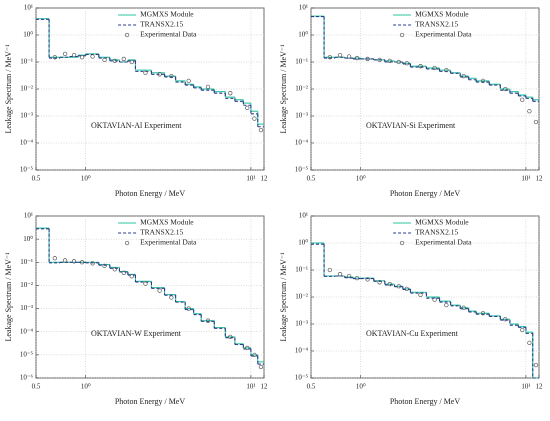 The image size is (550, 421). Describe the element at coordinates (136, 333) in the screenshot. I see `annotation: OKTAVIAN-W Experiment` at that location.